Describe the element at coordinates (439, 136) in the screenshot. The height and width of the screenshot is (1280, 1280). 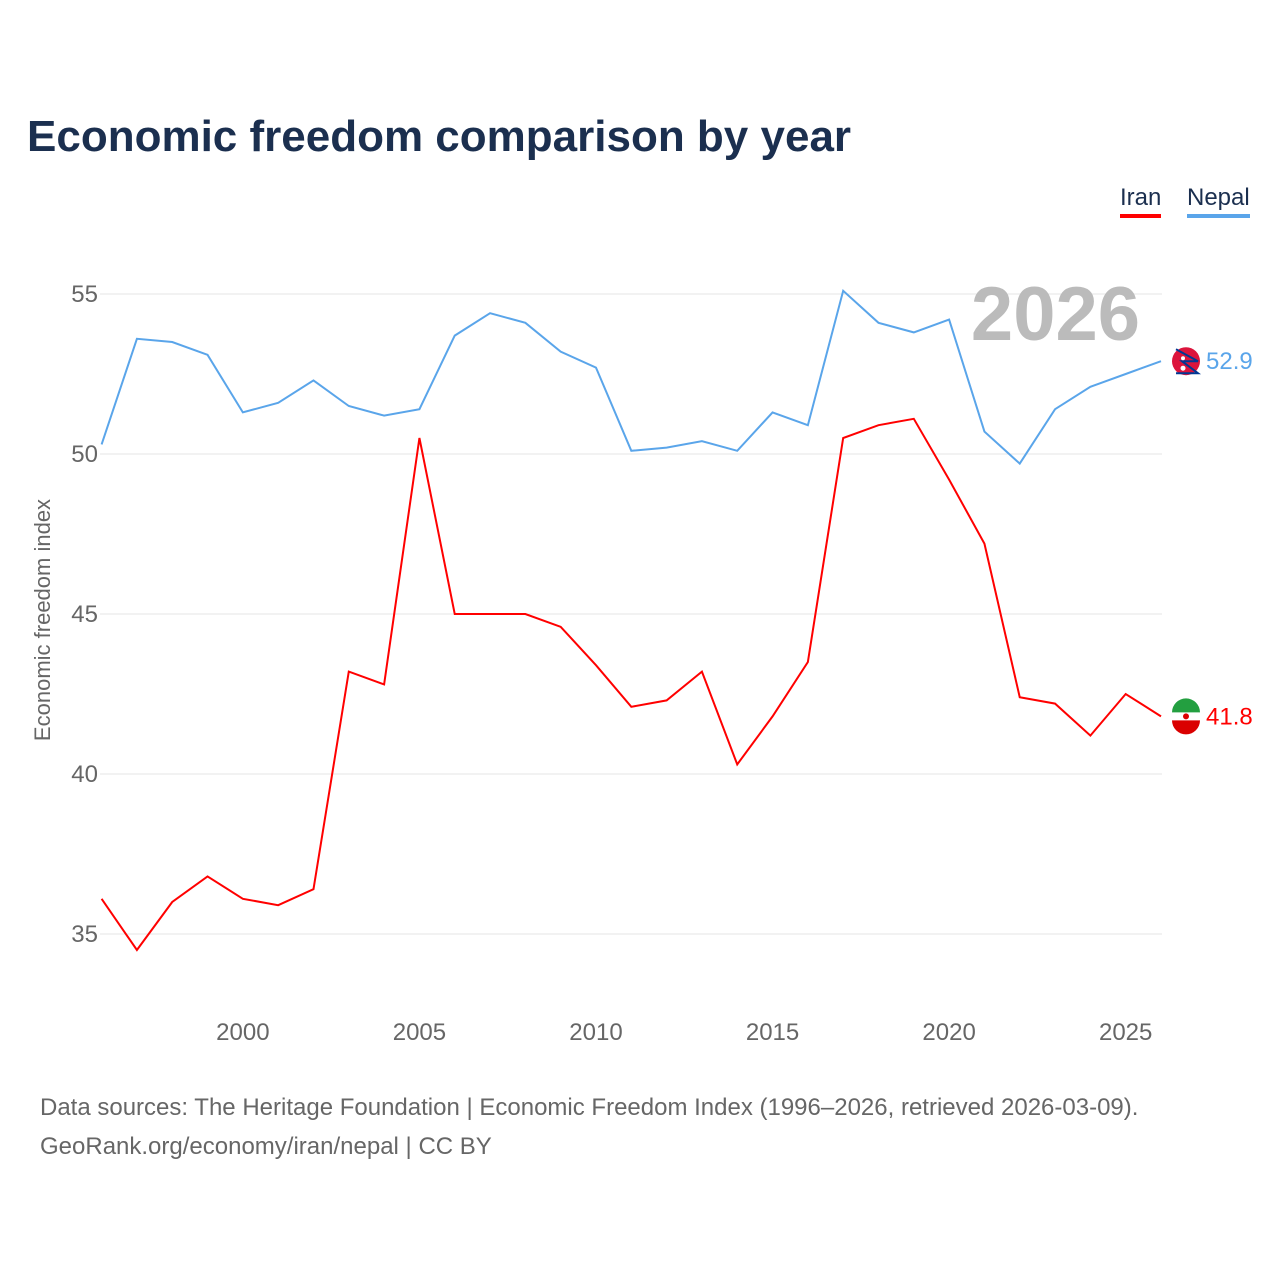
I see `chart-title: Economic freedom comparison by year` at that location.